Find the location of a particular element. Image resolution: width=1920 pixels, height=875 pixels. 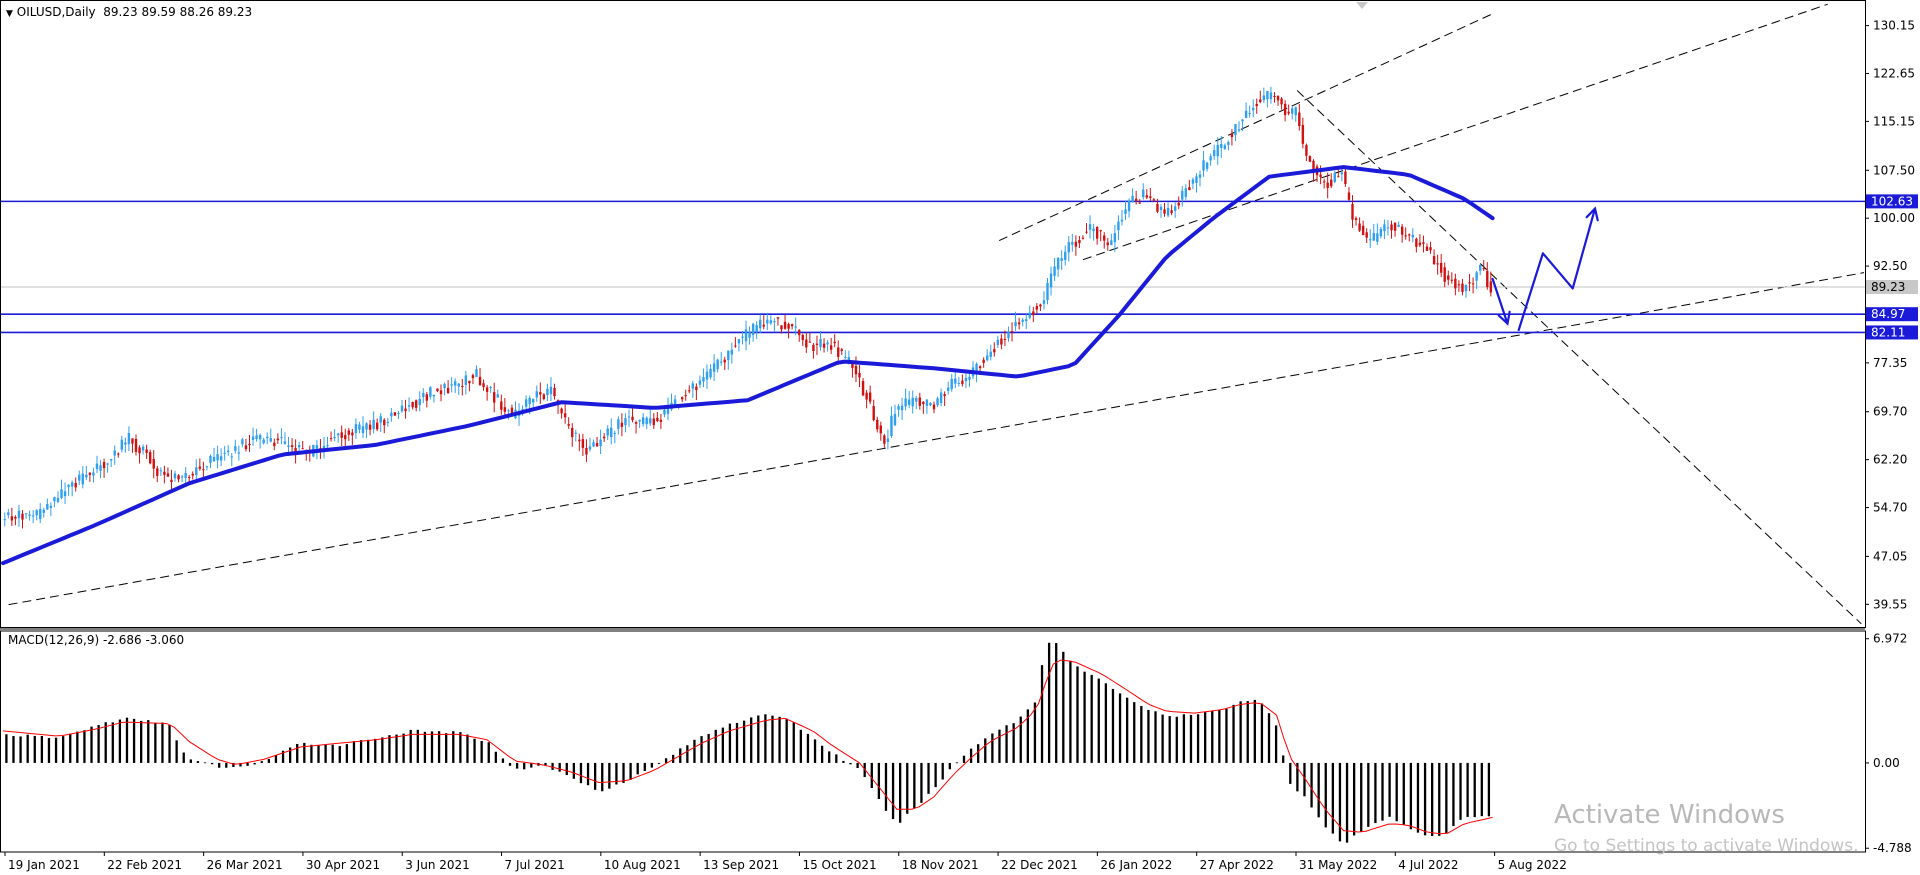

drawn-arrows is located at coordinates (1545, 269).